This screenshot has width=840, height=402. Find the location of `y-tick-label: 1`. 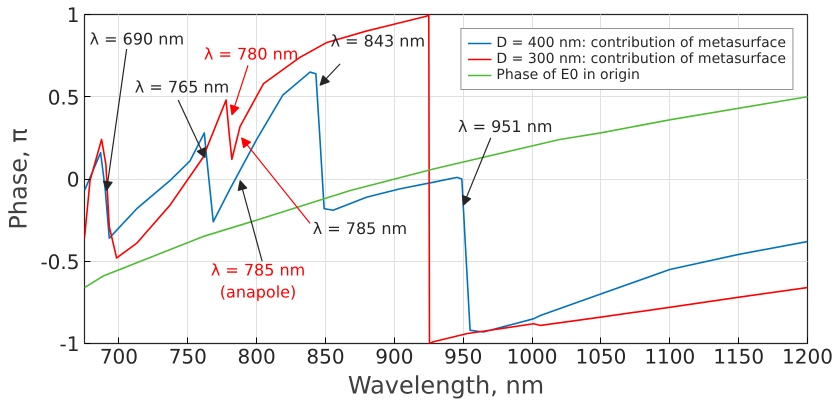

y-tick-label: 1 is located at coordinates (73, 15).